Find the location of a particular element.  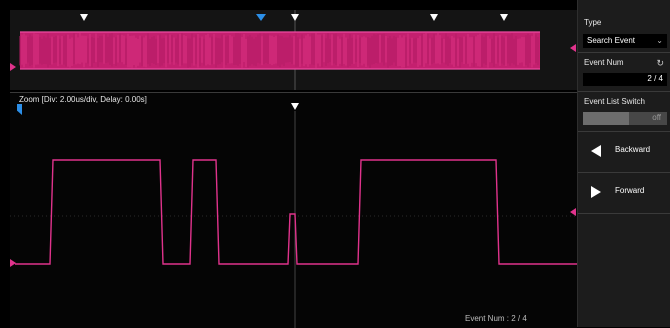

channel-level-marker-zoom is located at coordinates (13, 263).